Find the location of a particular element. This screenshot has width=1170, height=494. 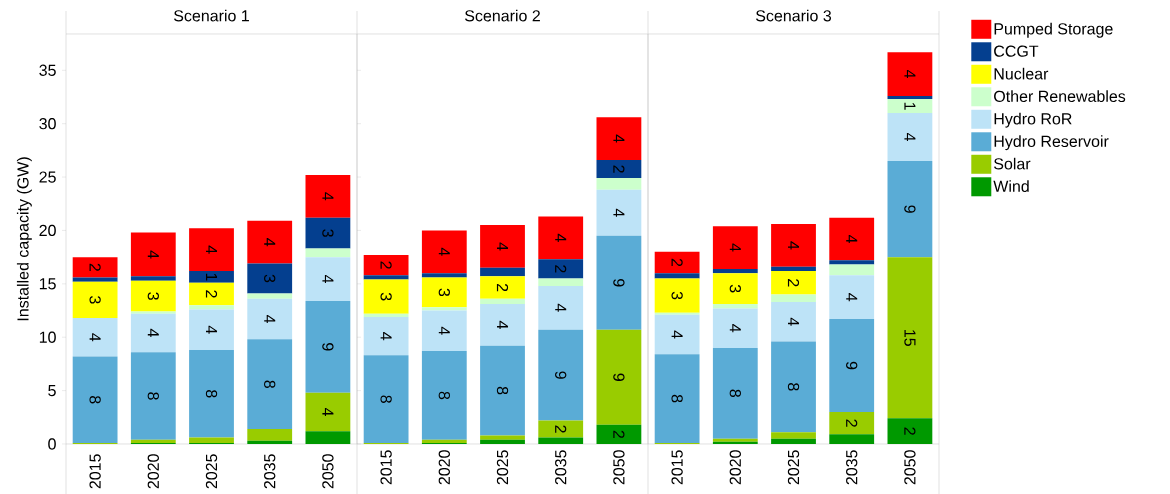

y-tick-label: 25 is located at coordinates (47, 177).